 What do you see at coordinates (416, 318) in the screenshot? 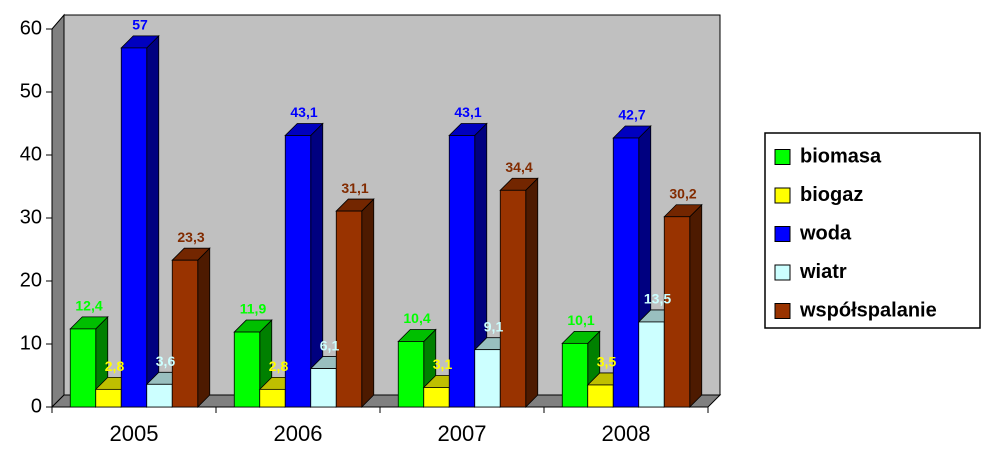
I see `value-label: 10,4` at bounding box center [416, 318].